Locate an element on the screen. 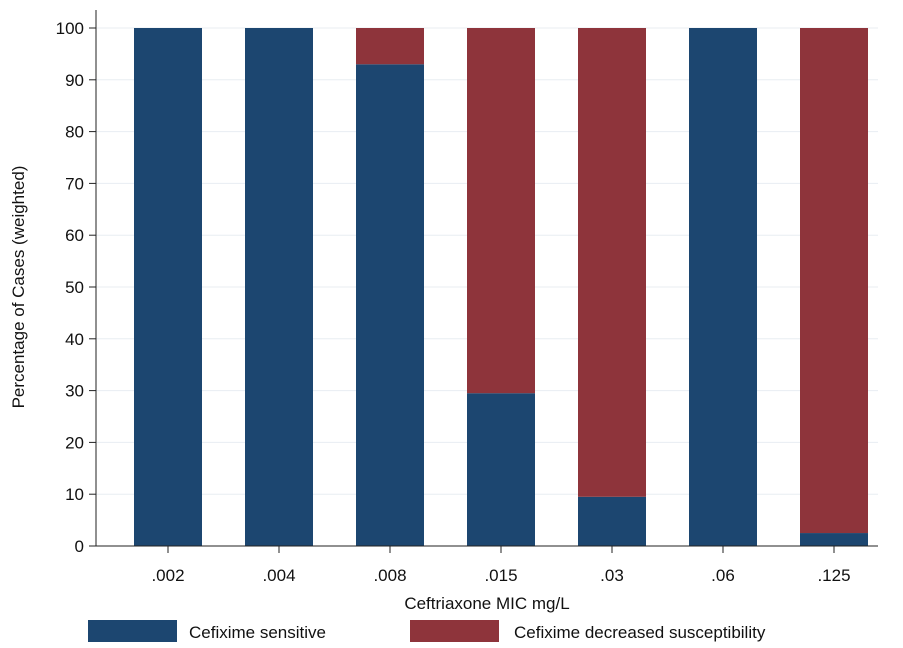 This screenshot has height=648, width=903. legend-swatch-cefixime-decreased-susceptibility is located at coordinates (454, 631).